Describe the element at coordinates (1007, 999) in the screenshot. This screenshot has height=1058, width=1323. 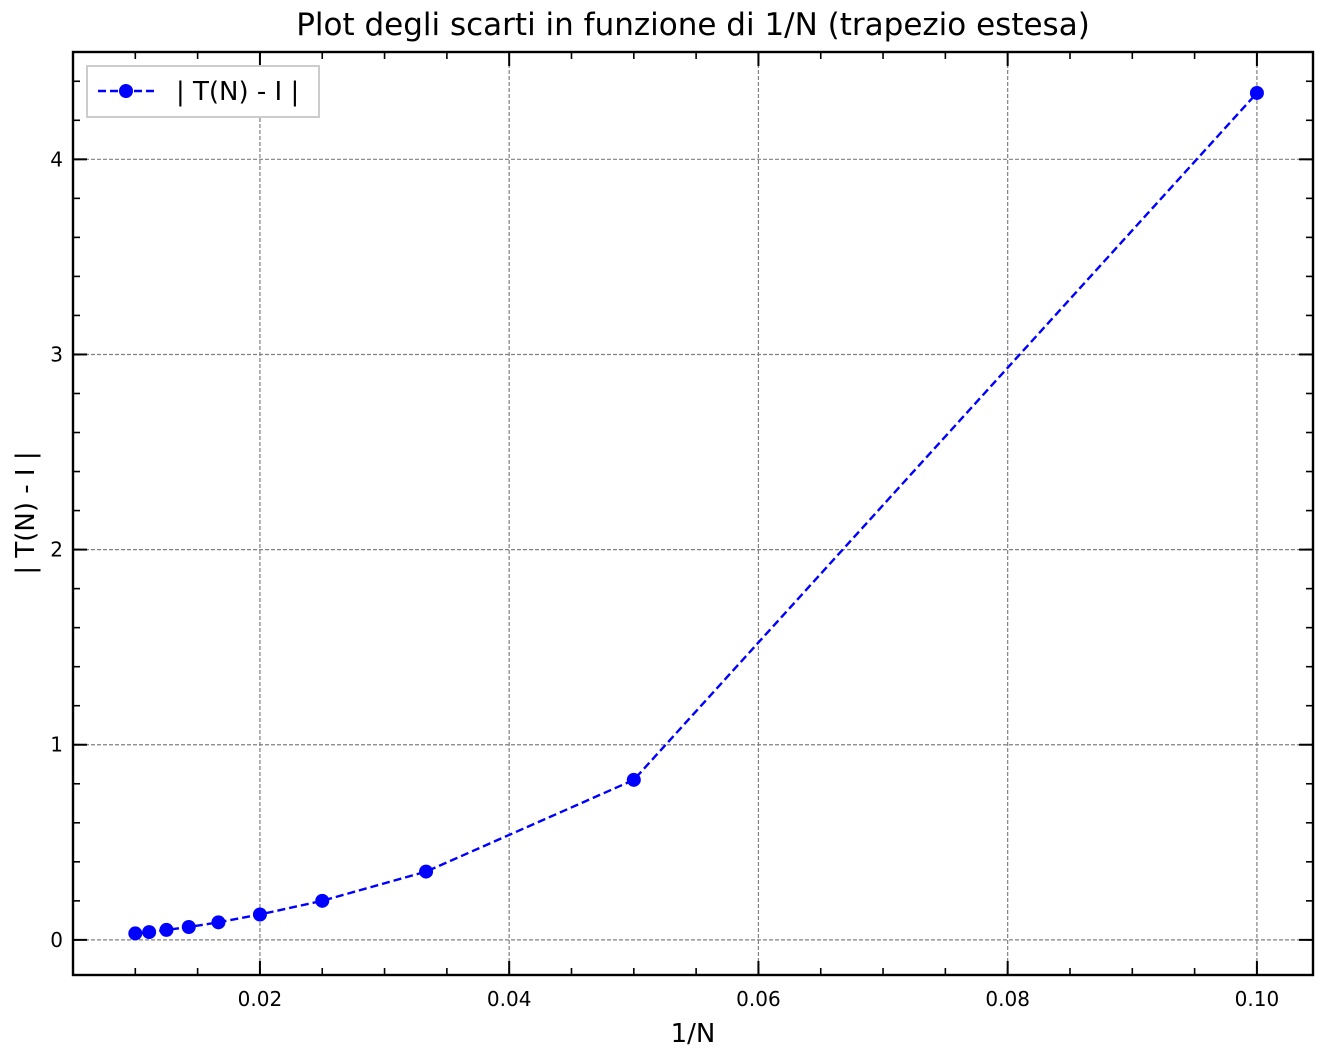
I see `x-tick-label: 0.08` at that location.